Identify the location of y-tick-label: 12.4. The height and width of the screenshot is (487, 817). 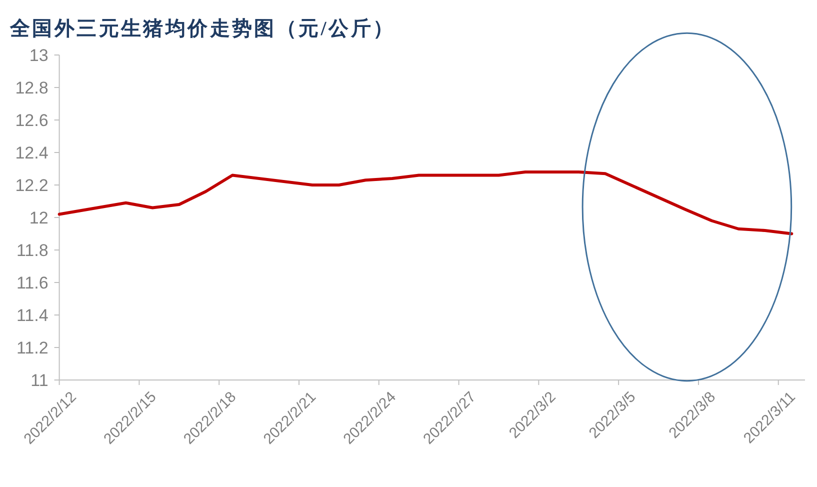
(31, 152).